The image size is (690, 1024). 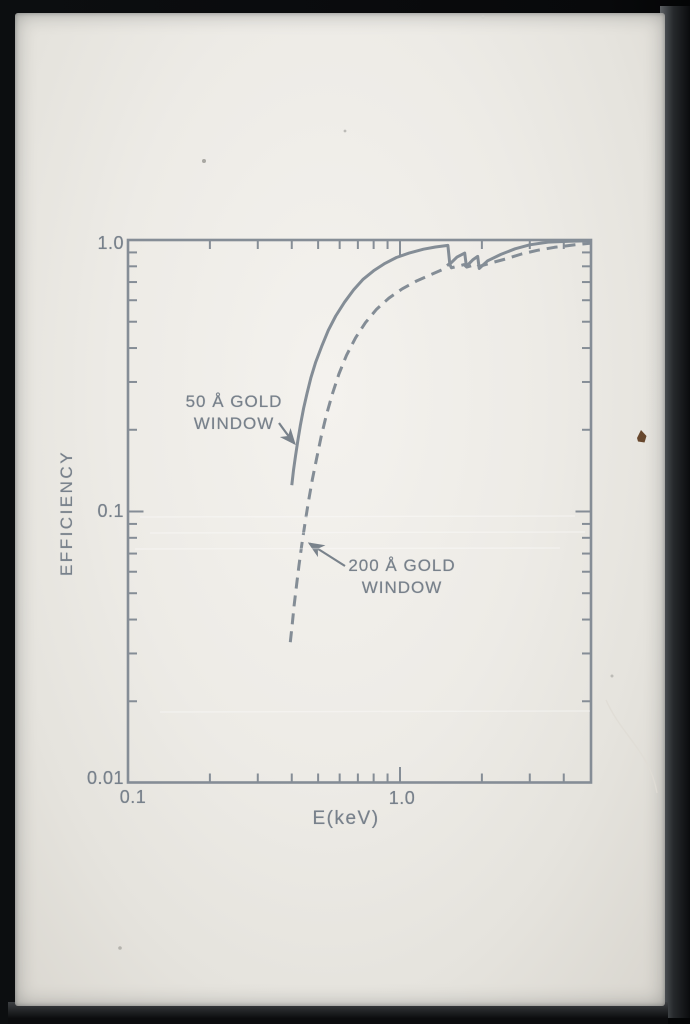 What do you see at coordinates (234, 401) in the screenshot?
I see `annotation-50a-line1: 50 Å GOLD` at bounding box center [234, 401].